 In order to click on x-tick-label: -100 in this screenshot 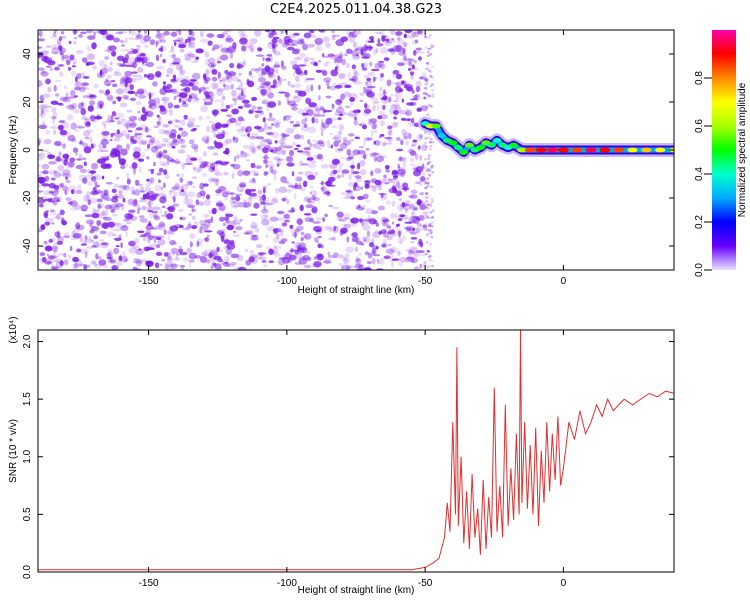, I will do `click(287, 281)`.